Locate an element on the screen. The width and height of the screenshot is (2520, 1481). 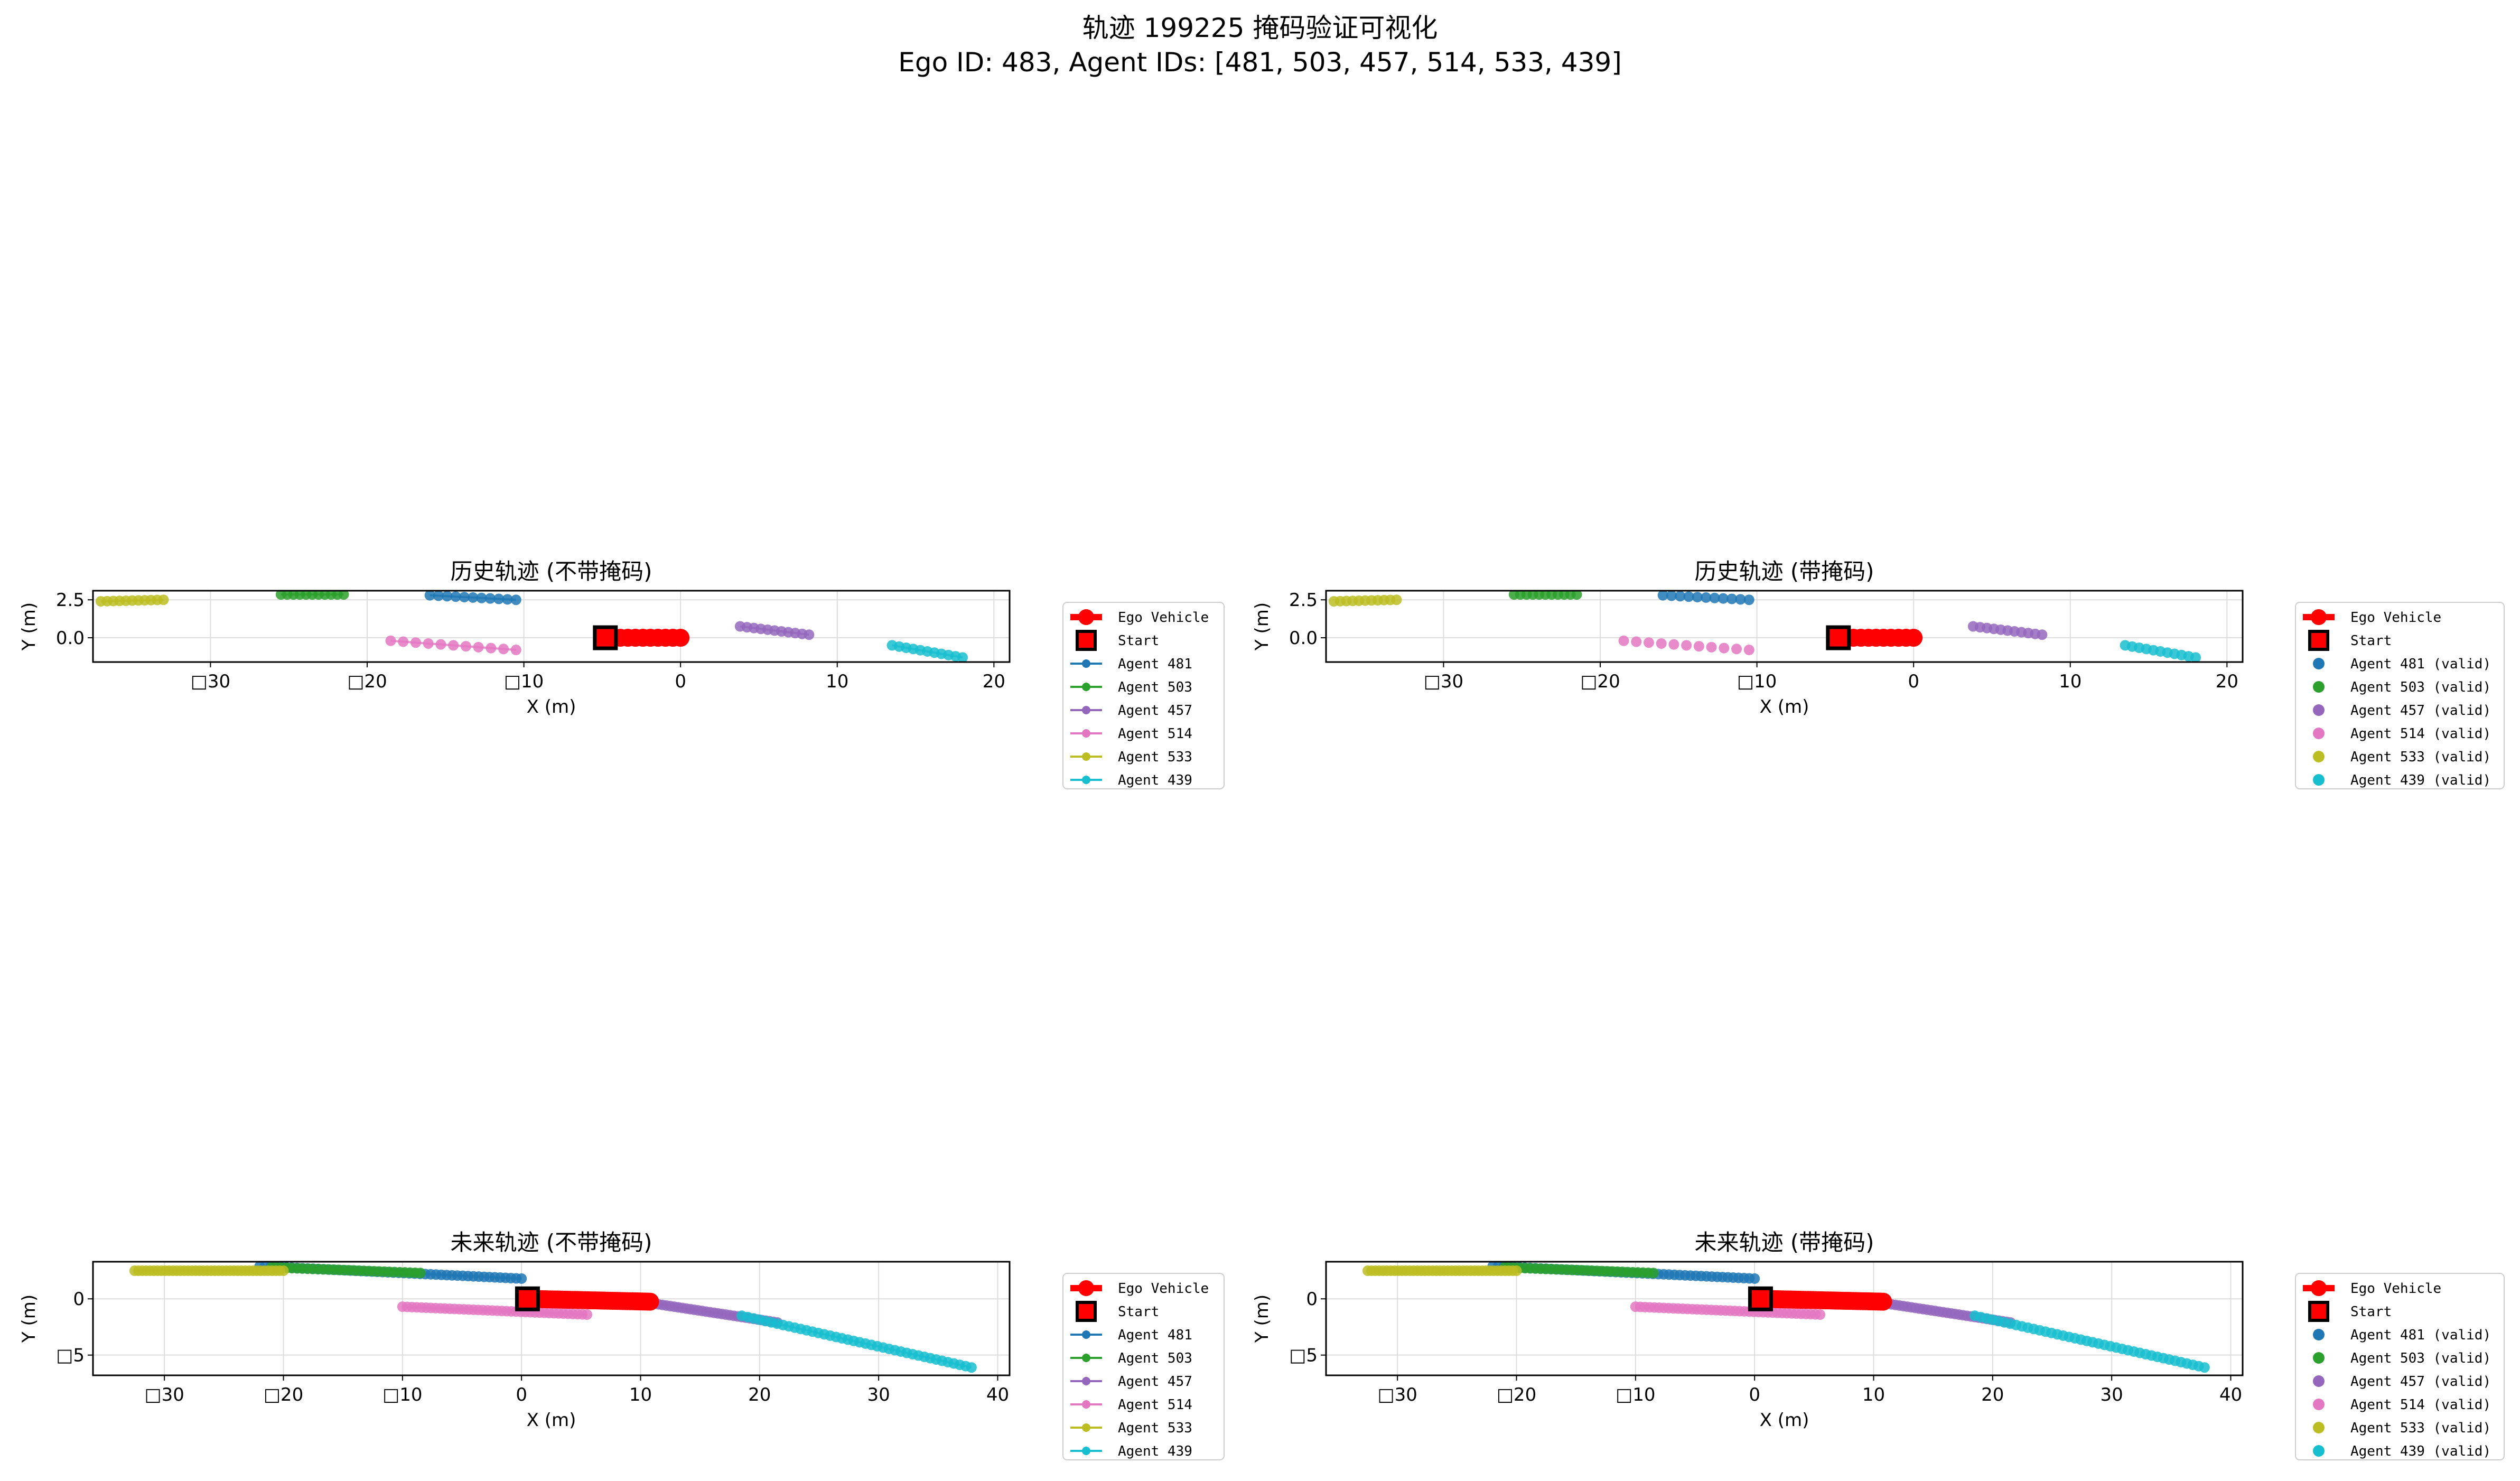
subplot-title: 未来轨迹 (带掩码) is located at coordinates (1784, 1242).